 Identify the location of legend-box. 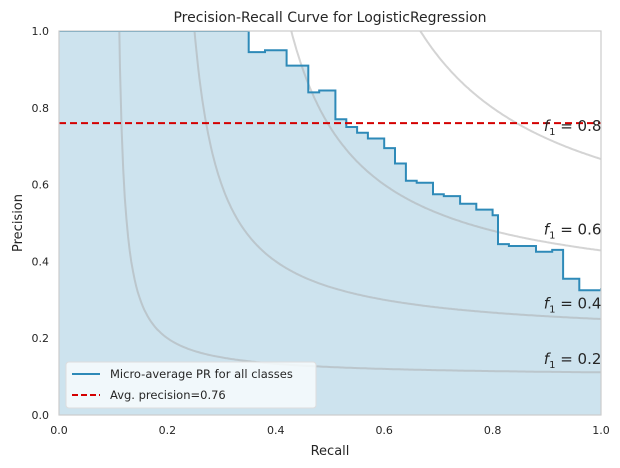
(191, 385).